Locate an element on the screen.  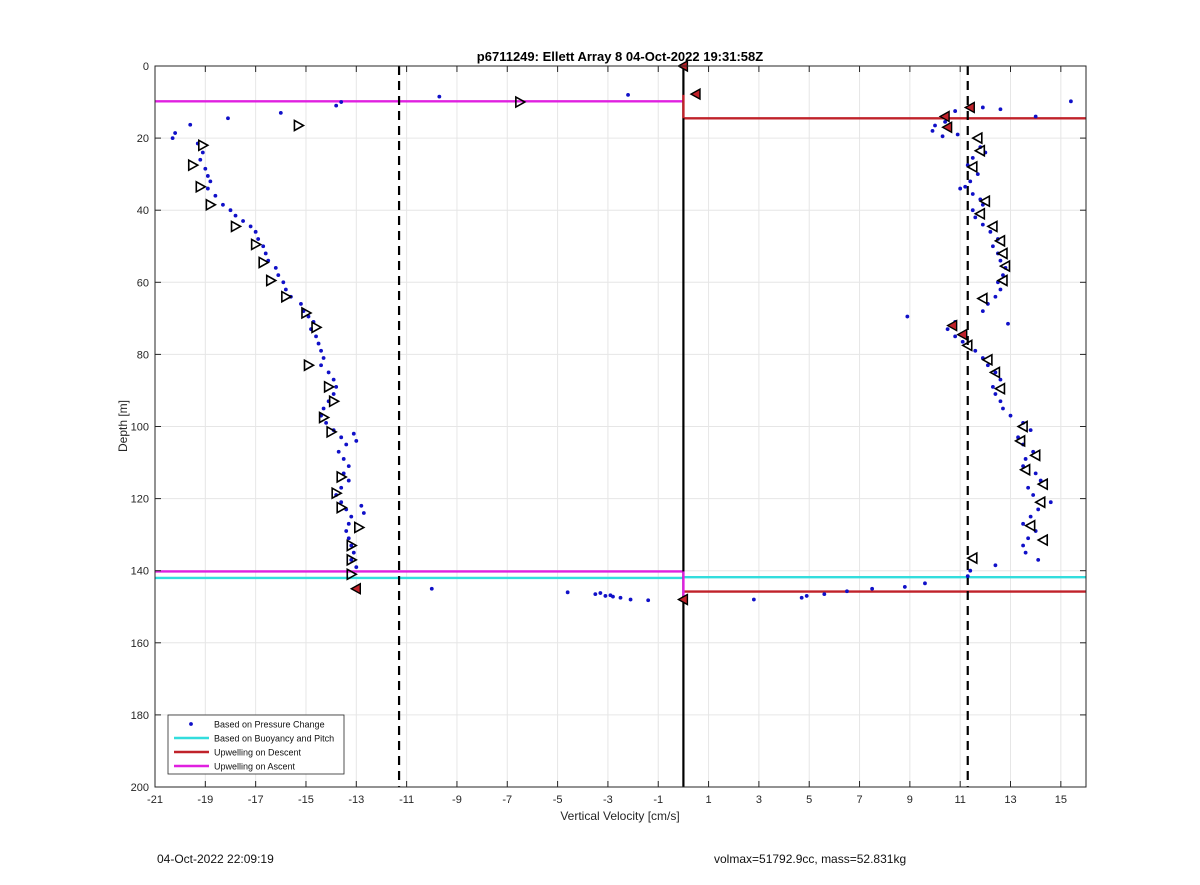
x-tick-label: -9 is located at coordinates (457, 800).